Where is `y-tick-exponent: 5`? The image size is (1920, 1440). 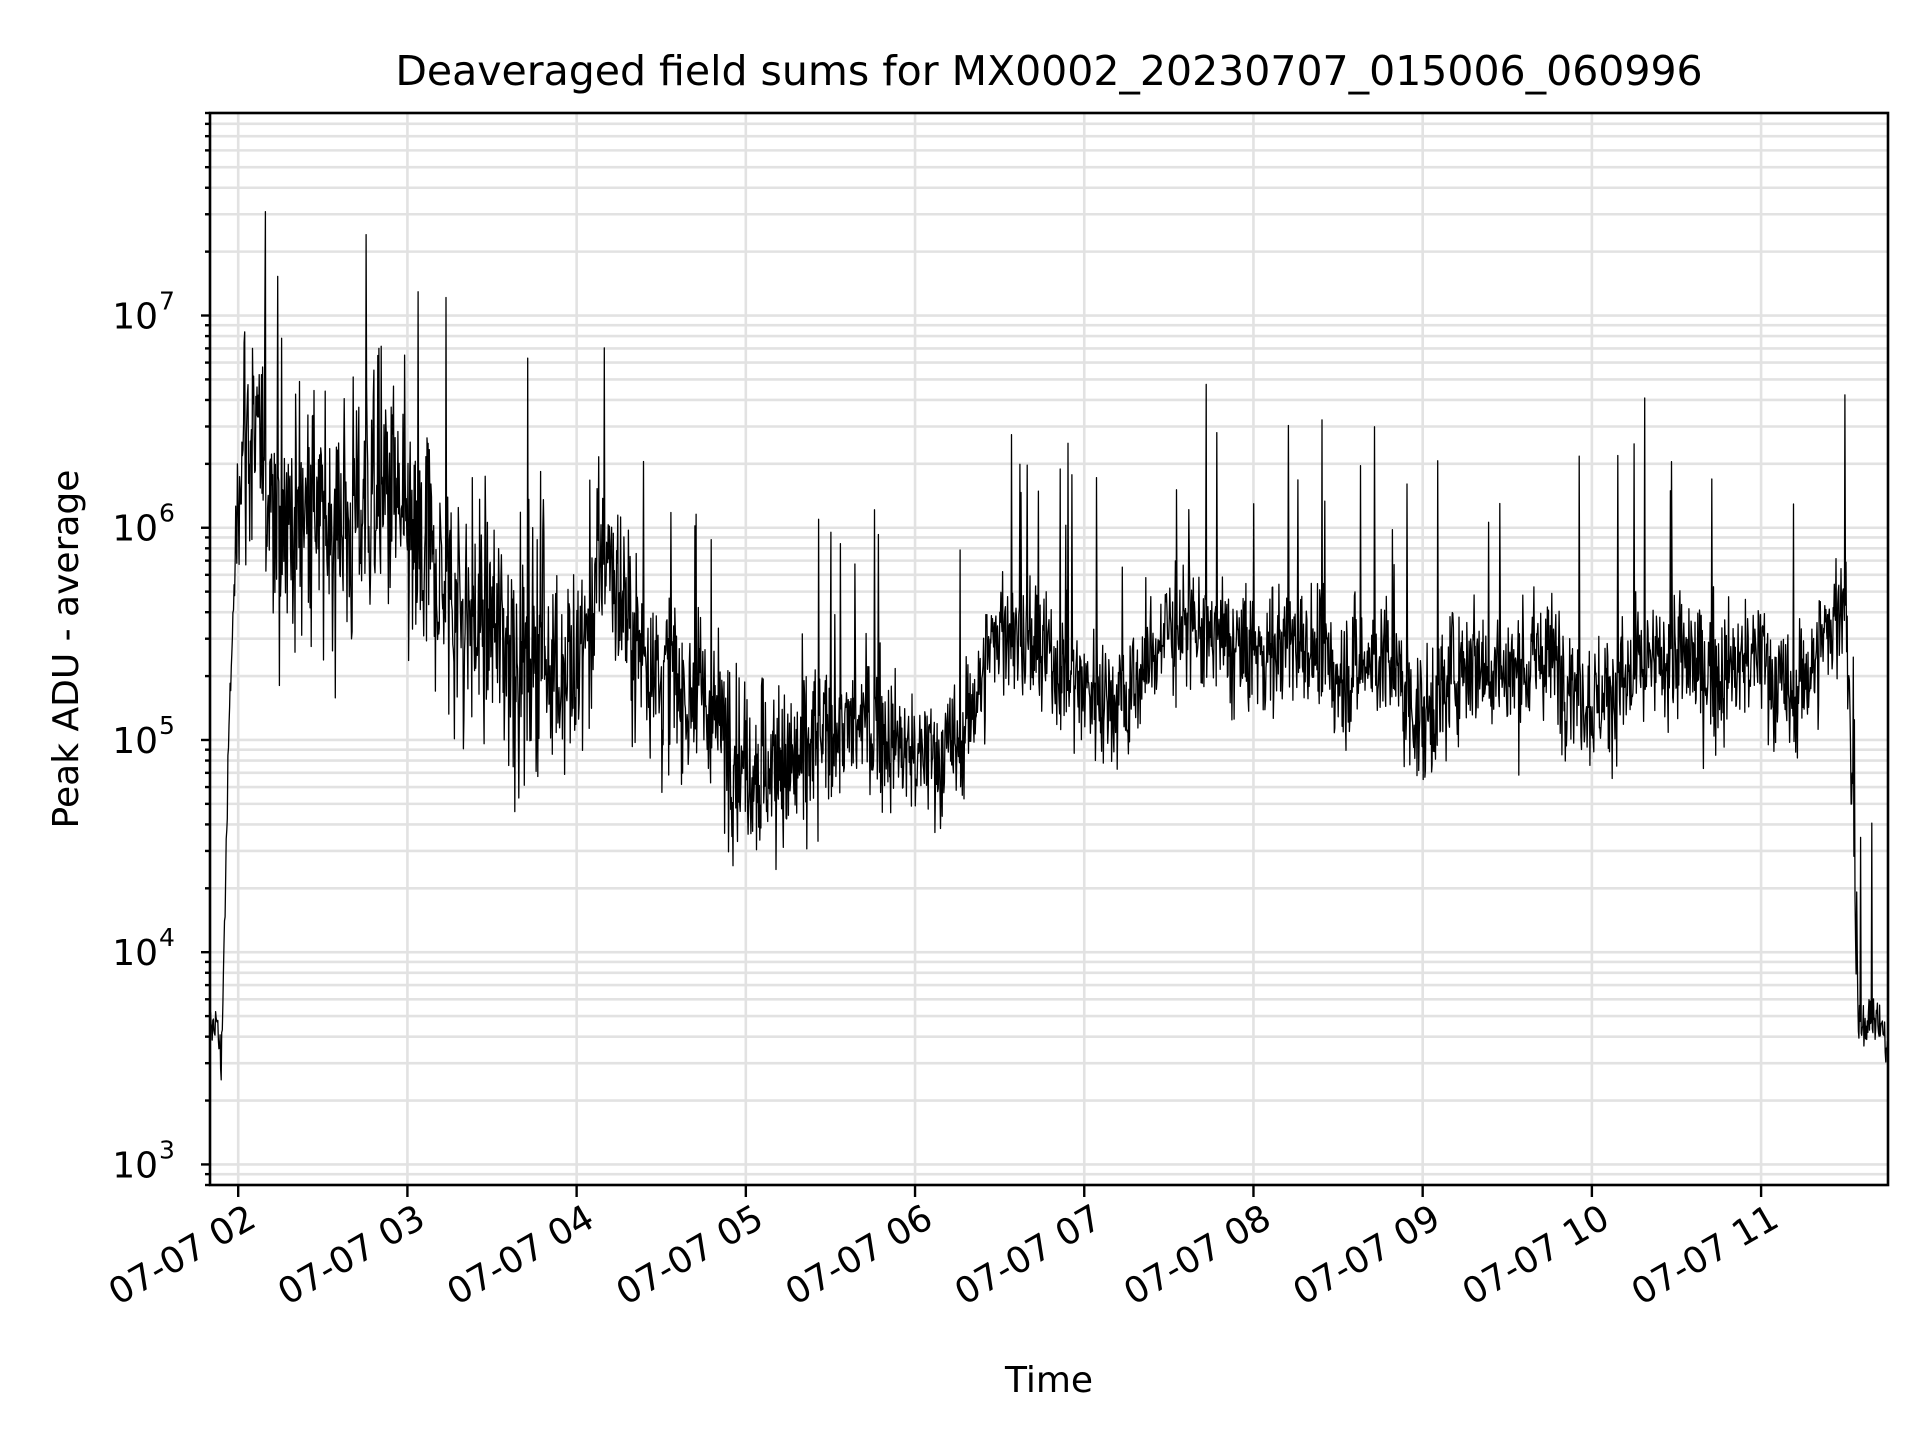
y-tick-exponent: 5 is located at coordinates (167, 725).